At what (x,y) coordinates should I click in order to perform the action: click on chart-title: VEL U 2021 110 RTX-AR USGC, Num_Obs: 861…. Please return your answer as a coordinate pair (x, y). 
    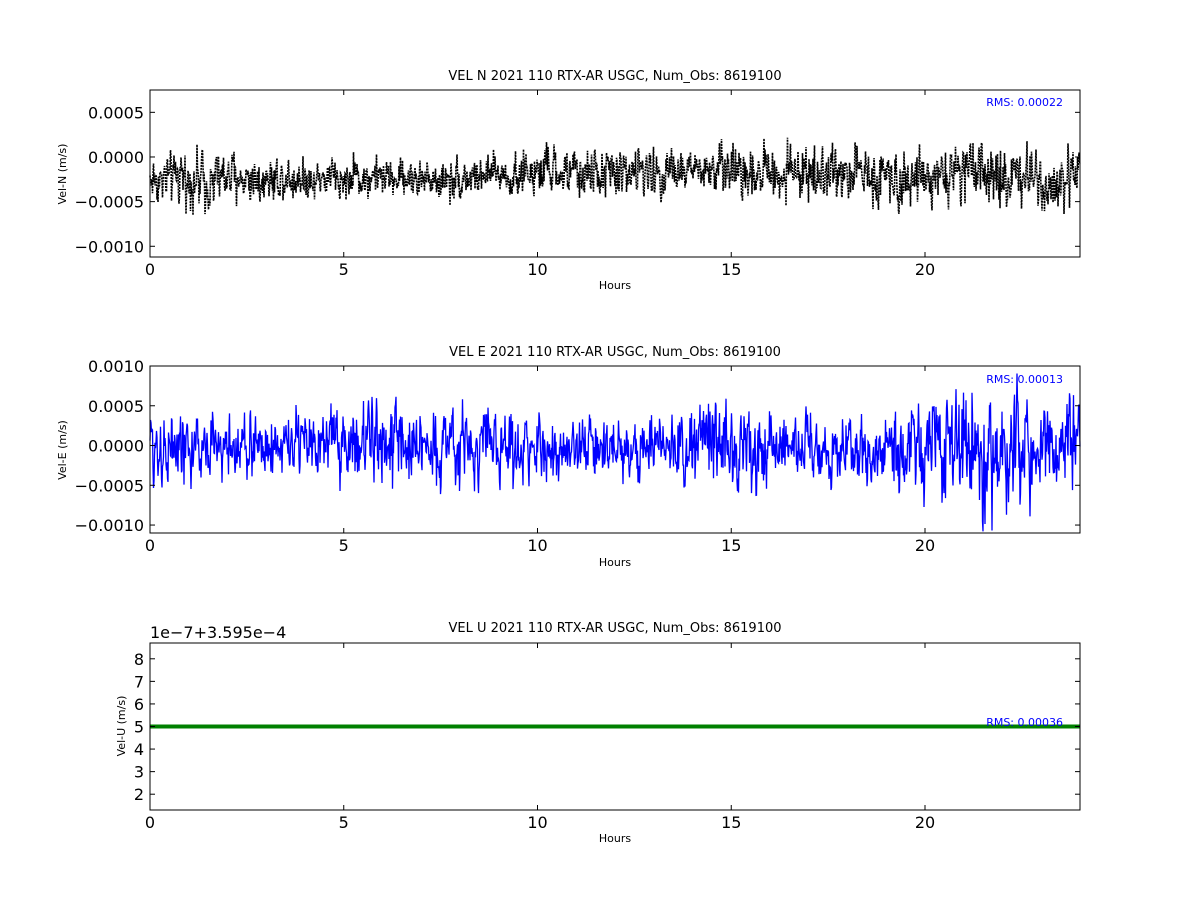
    Looking at the image, I should click on (614, 628).